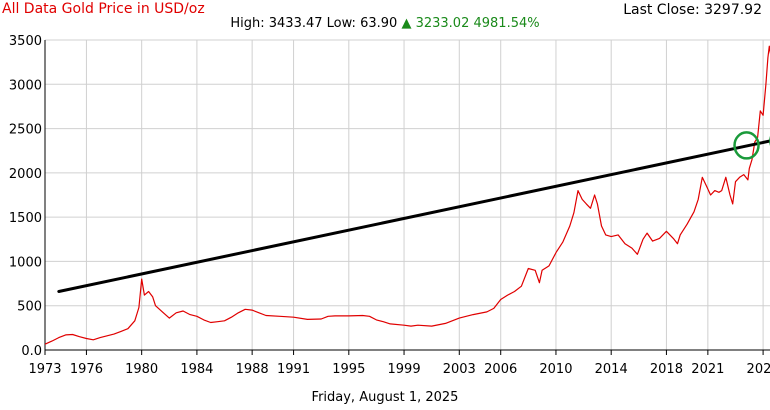 The image size is (770, 410). What do you see at coordinates (25, 130) in the screenshot?
I see `y-tick-label: 2500` at bounding box center [25, 130].